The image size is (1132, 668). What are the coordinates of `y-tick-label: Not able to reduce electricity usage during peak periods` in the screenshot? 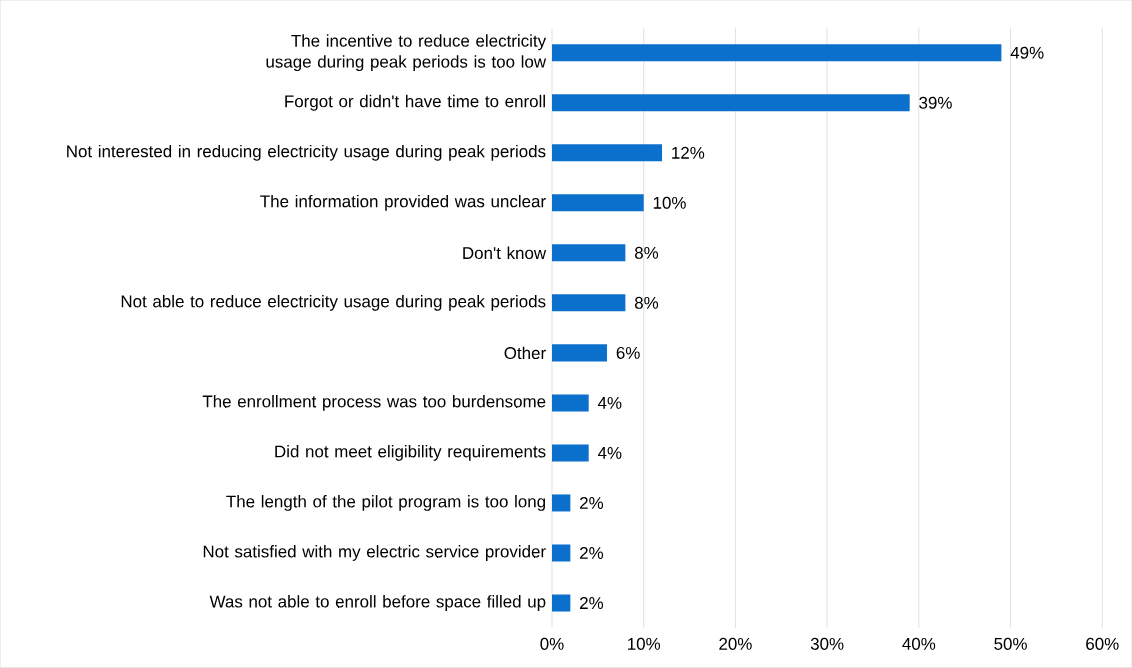 It's located at (333, 303).